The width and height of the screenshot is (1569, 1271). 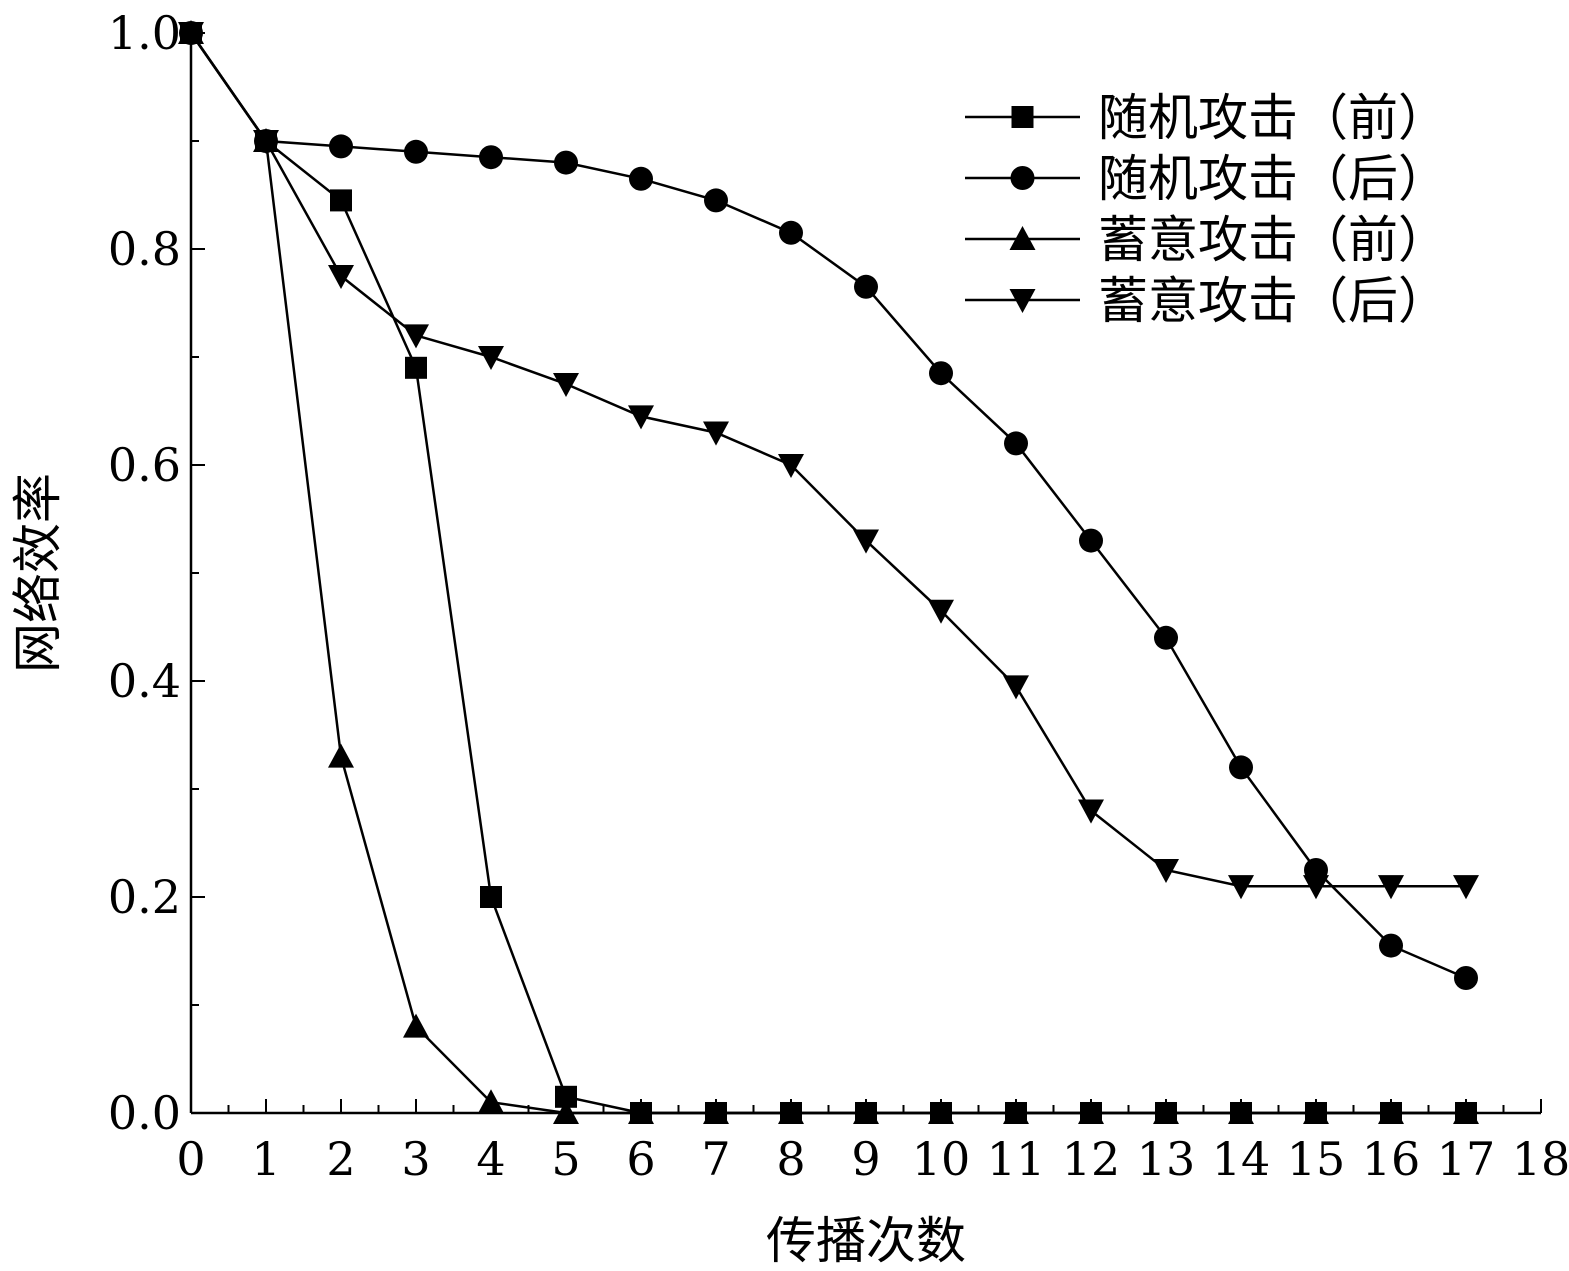 I want to click on legend-label: 蓄意攻击（后）, so click(x=1273, y=301).